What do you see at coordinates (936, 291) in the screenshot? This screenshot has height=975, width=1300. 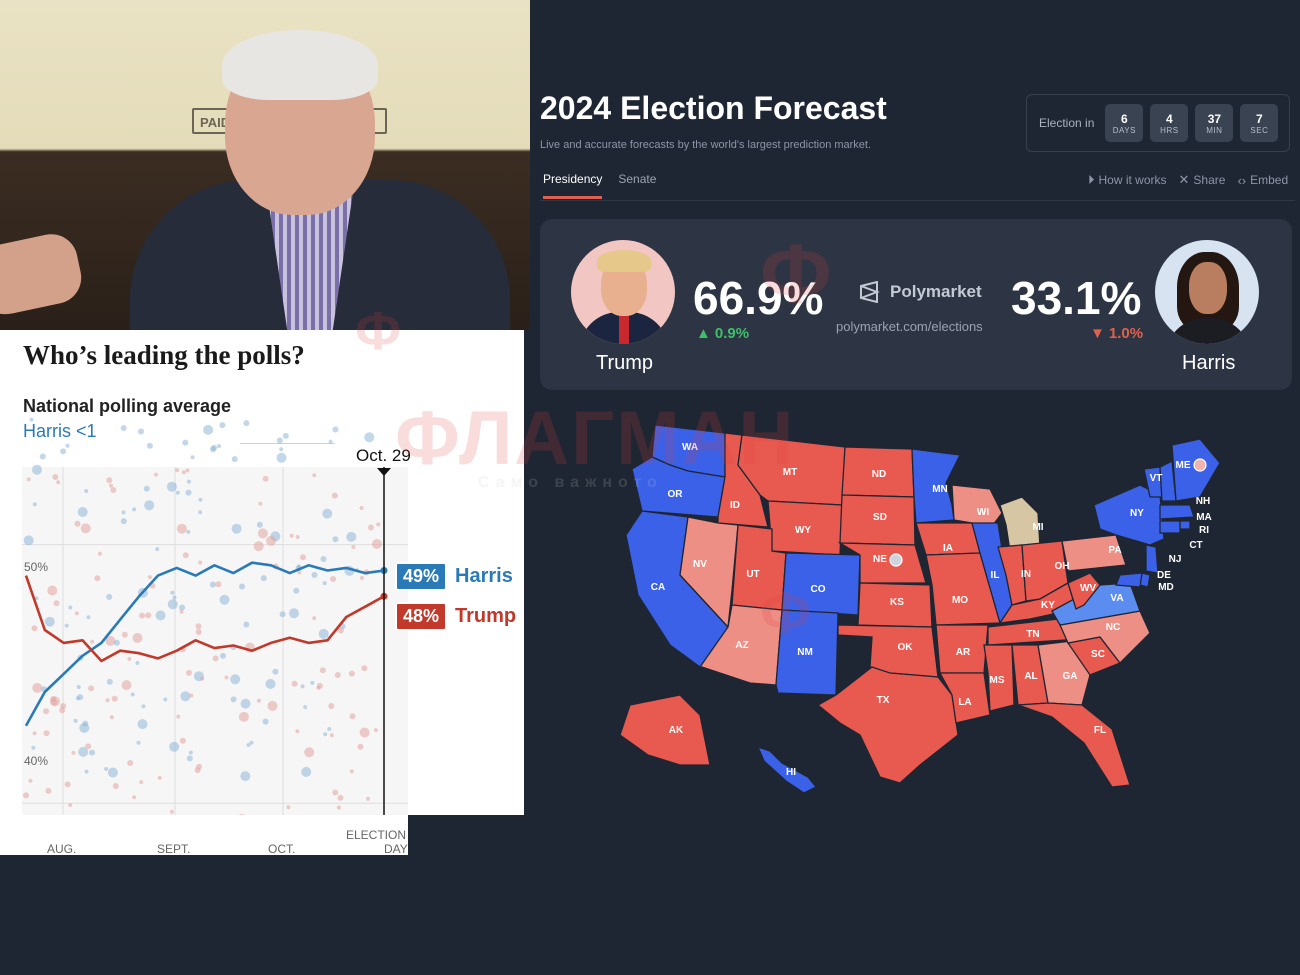 I see `brand-name: Polymarket` at bounding box center [936, 291].